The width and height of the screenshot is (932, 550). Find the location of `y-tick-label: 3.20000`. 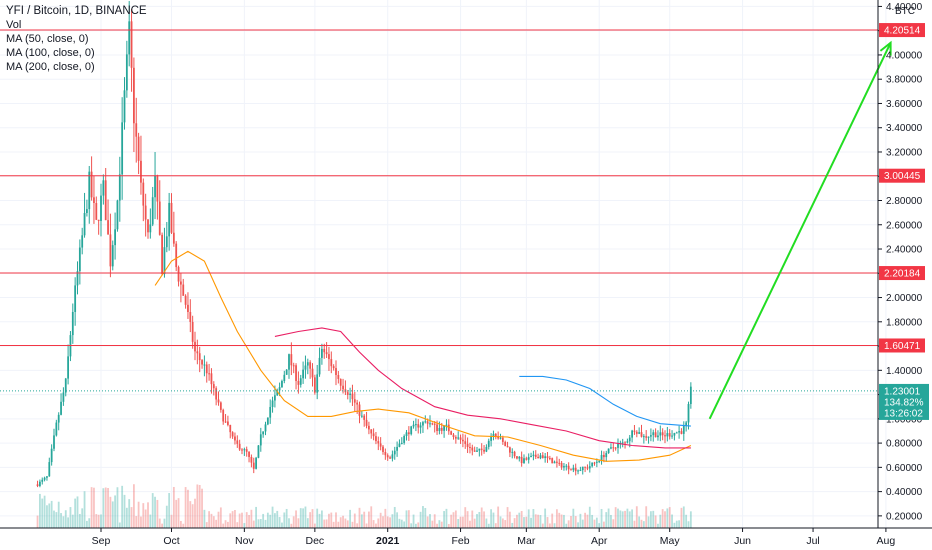

y-tick-label: 3.20000 is located at coordinates (904, 152).